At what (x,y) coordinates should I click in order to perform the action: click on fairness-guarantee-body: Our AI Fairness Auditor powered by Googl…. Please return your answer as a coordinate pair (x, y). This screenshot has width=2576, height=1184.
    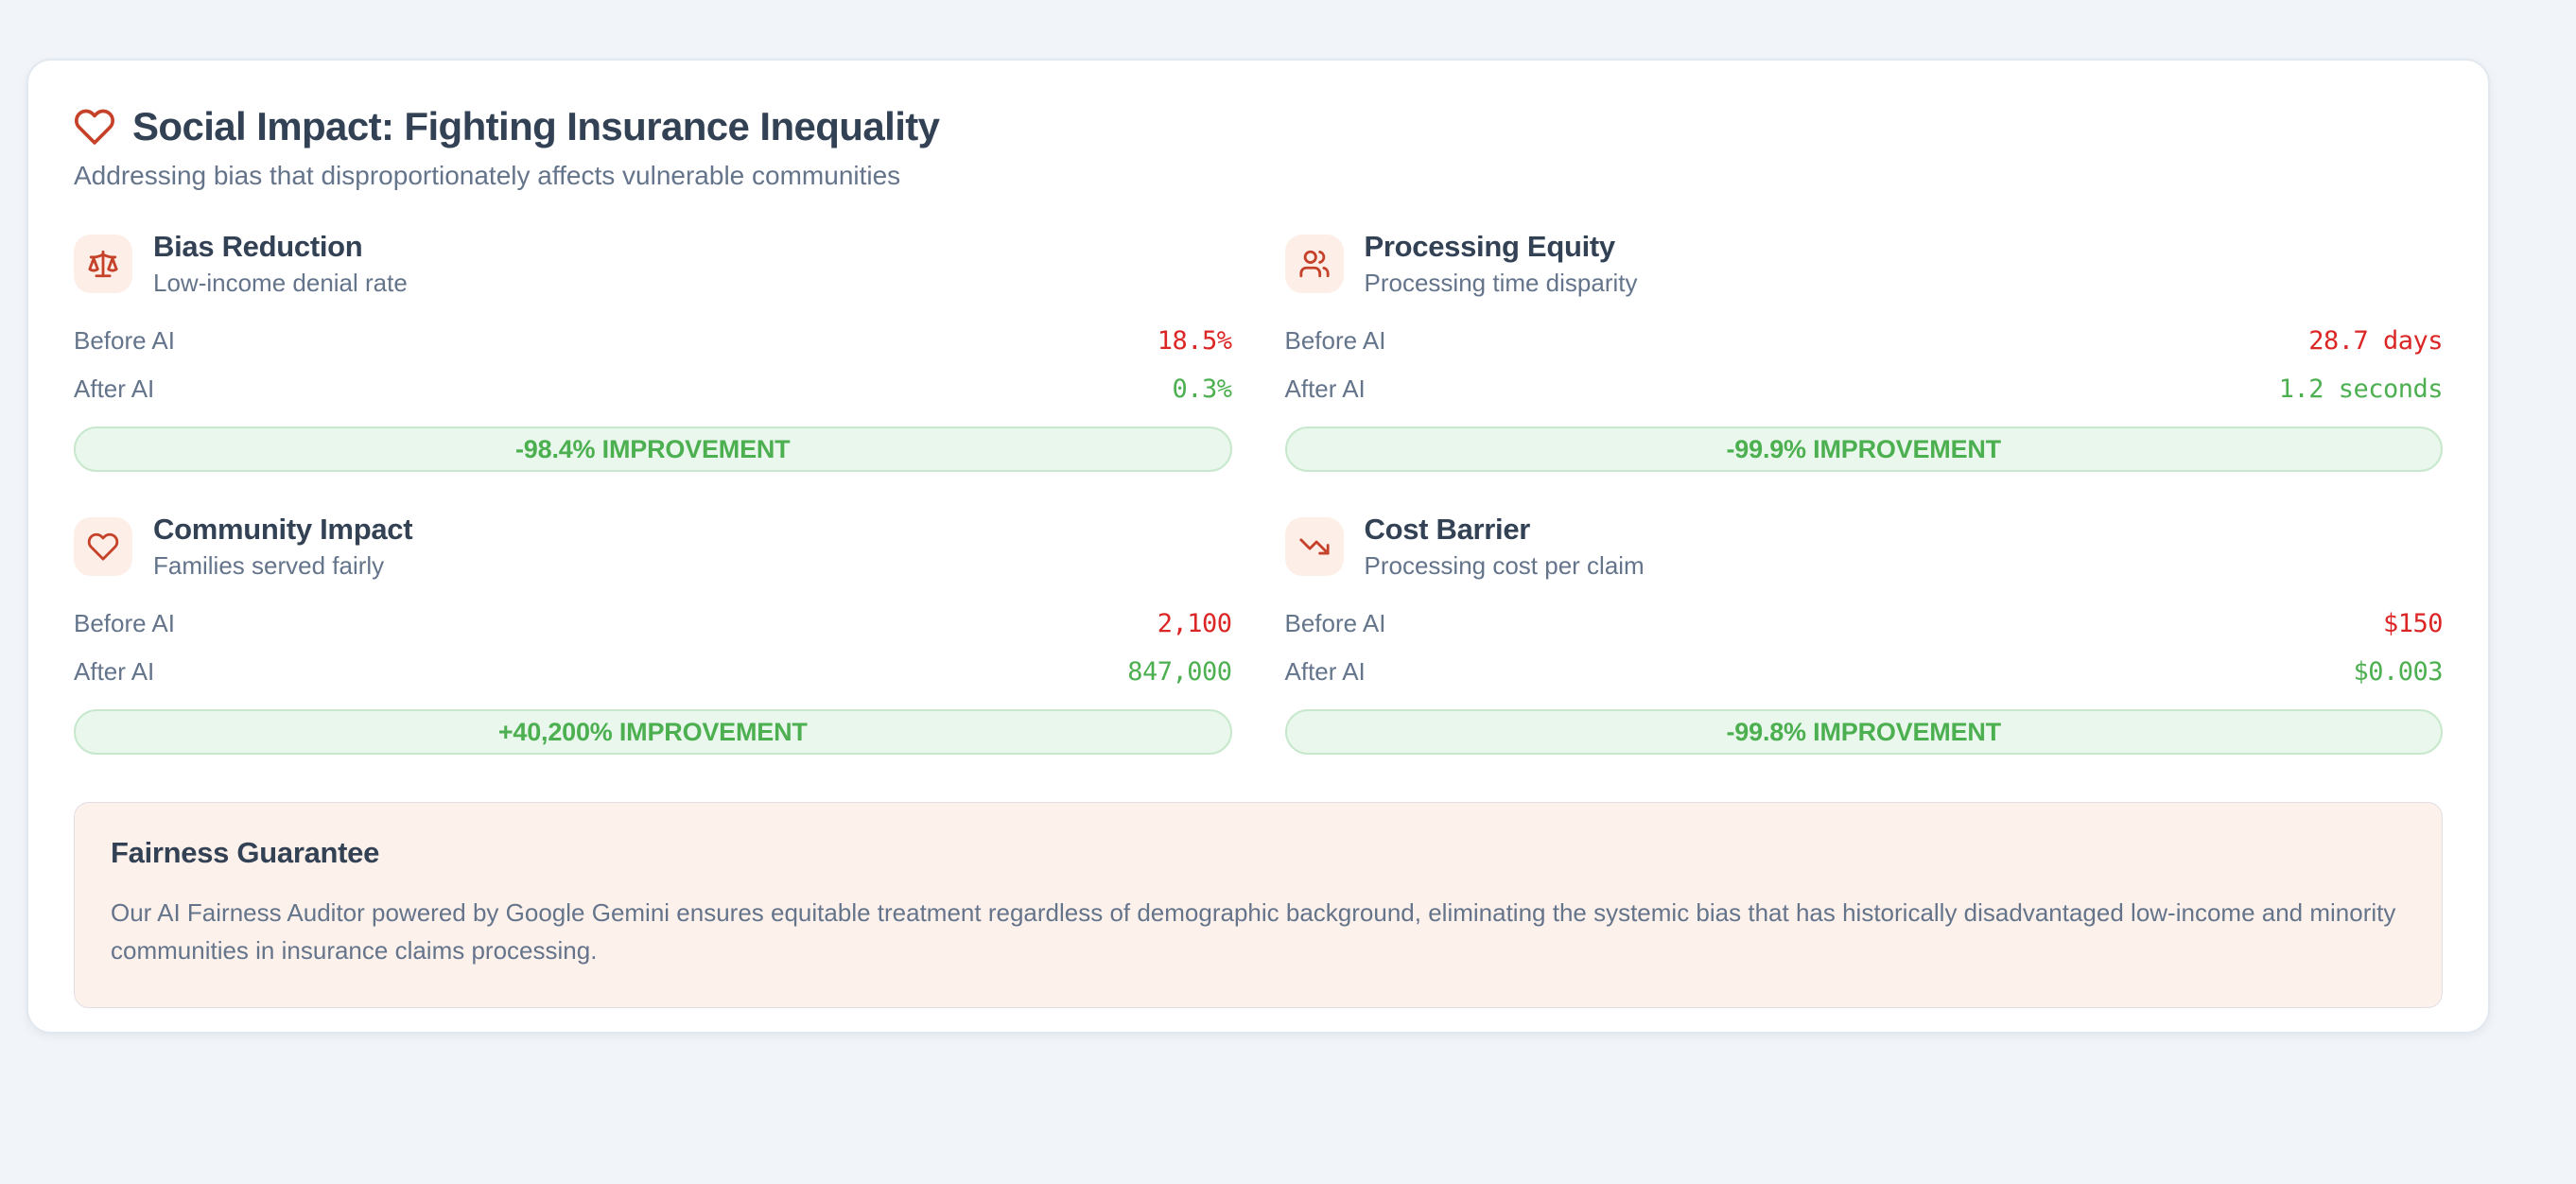
    Looking at the image, I should click on (1253, 931).